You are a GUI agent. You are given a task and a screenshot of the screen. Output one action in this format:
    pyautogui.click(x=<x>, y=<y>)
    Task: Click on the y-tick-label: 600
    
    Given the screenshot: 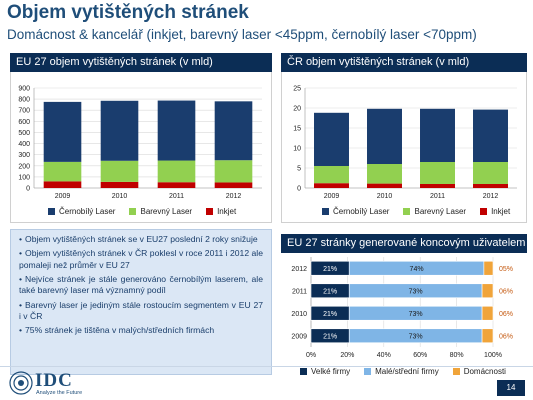 What is the action you would take?
    pyautogui.click(x=24, y=122)
    